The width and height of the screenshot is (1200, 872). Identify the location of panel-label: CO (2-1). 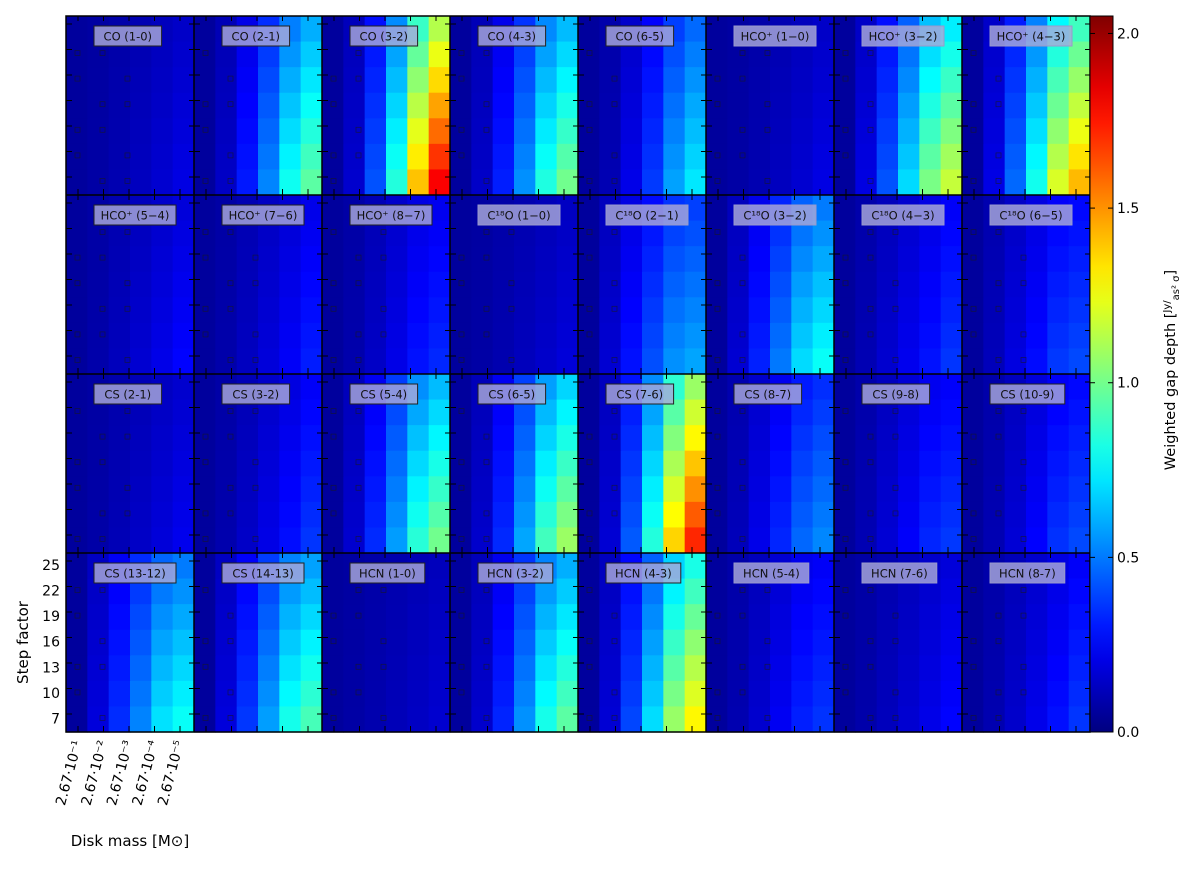
(256, 37).